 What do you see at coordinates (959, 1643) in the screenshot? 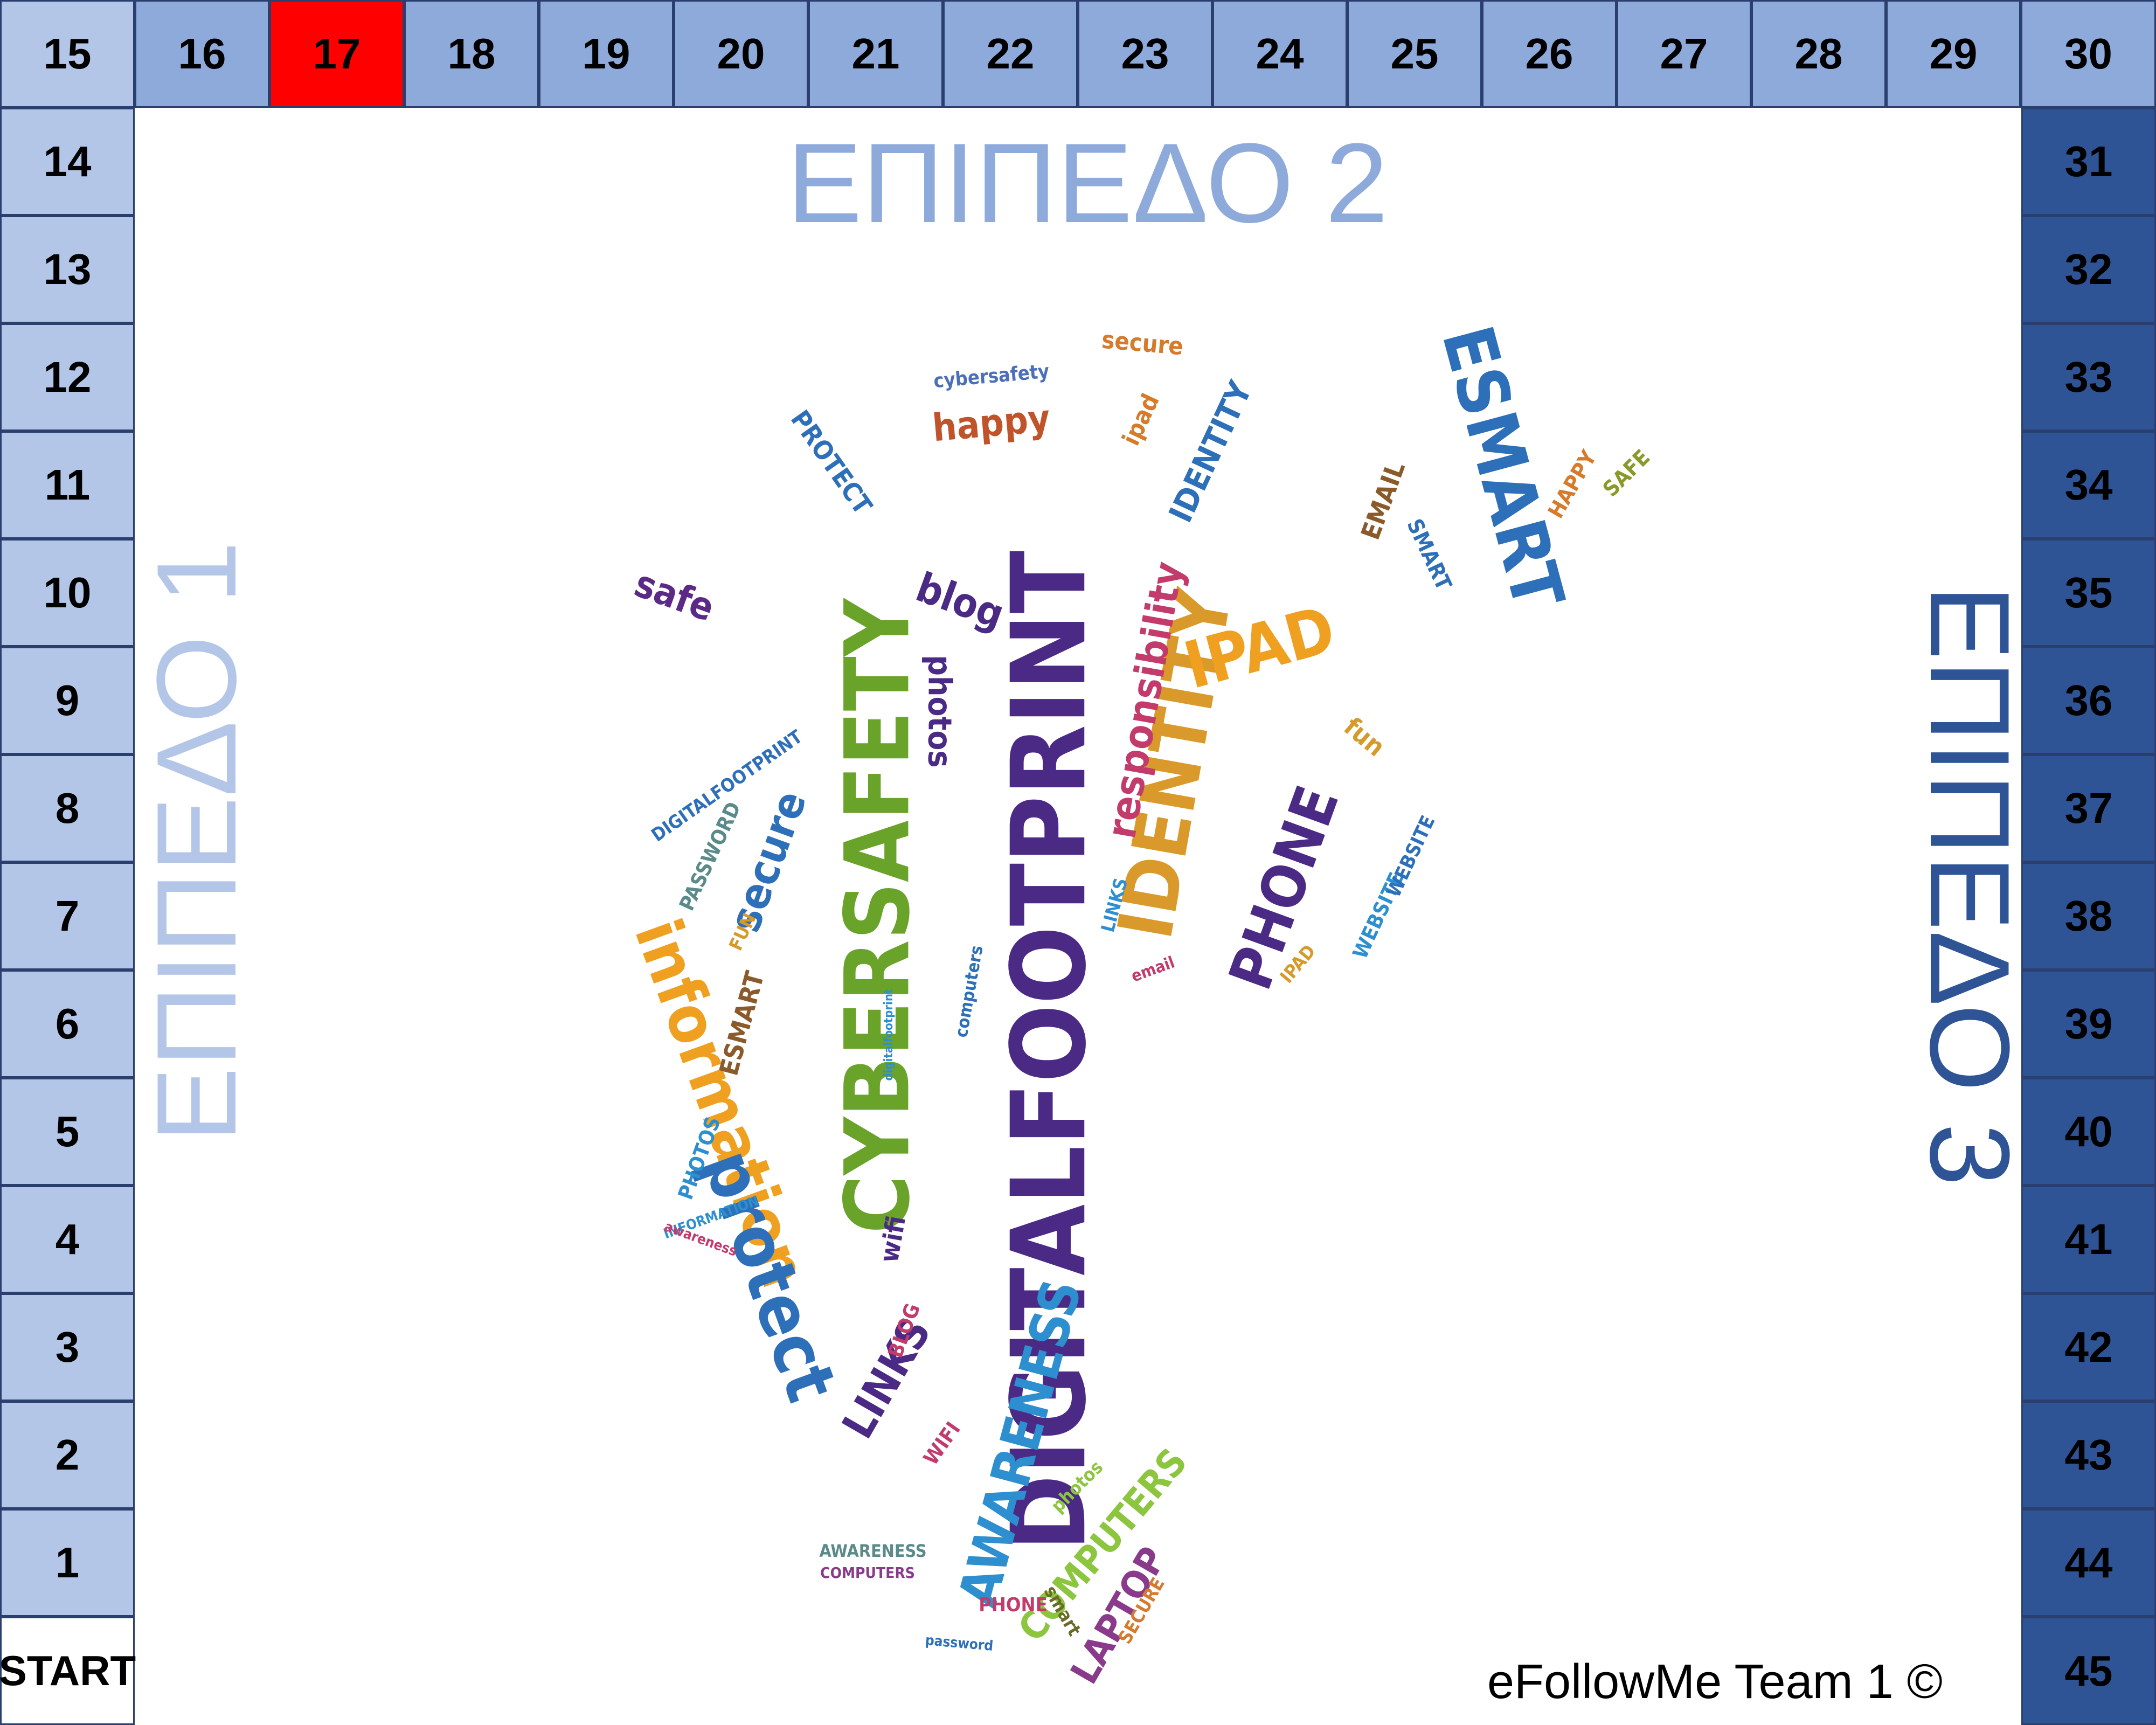
I see `cloud-word-39: password` at bounding box center [959, 1643].